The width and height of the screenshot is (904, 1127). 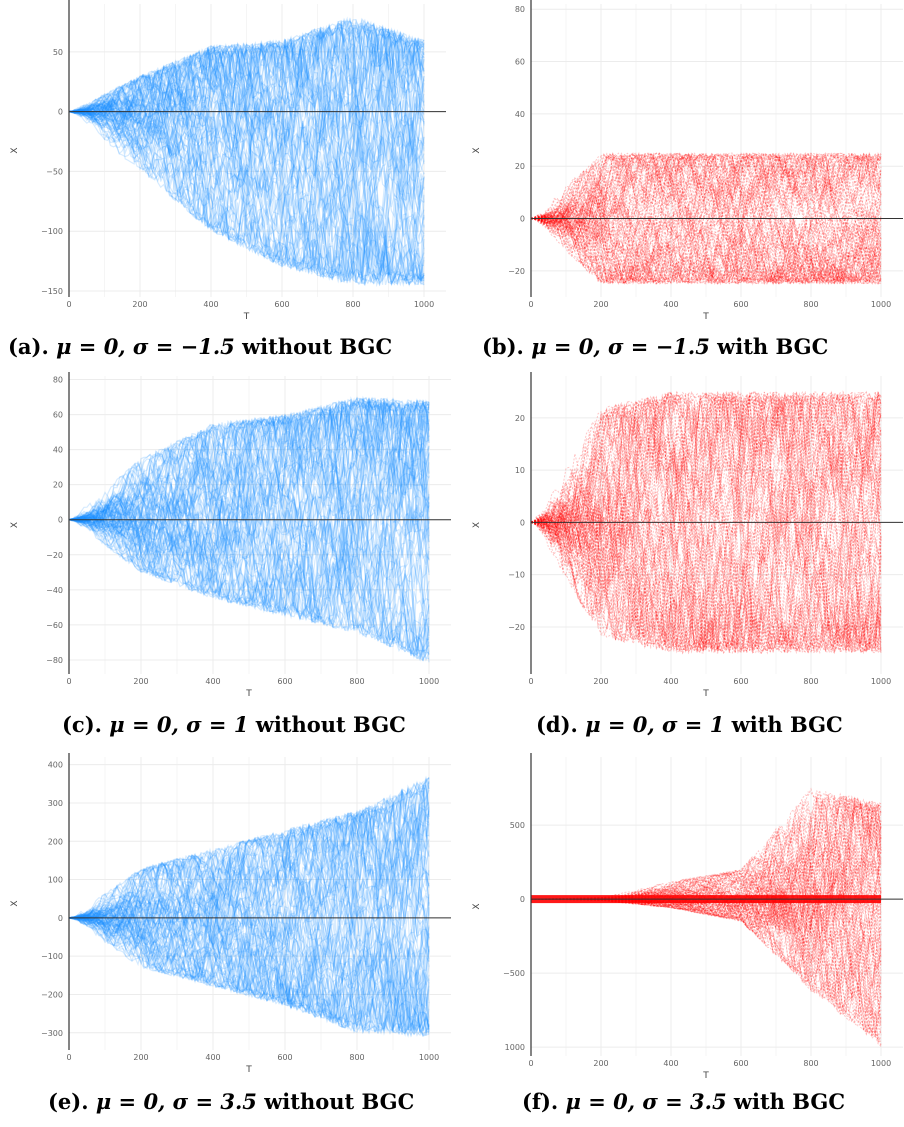 I want to click on x-tick-label: 0, so click(x=68, y=681).